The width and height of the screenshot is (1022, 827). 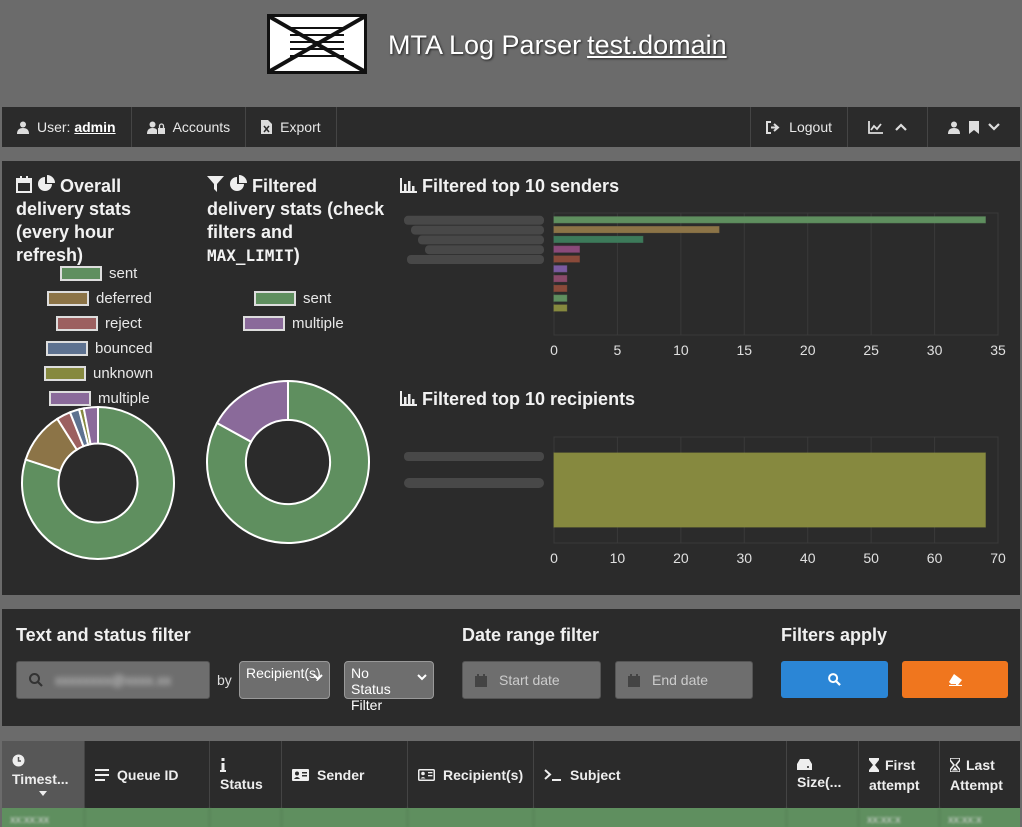 I want to click on user-label: User: admin, so click(x=76, y=127).